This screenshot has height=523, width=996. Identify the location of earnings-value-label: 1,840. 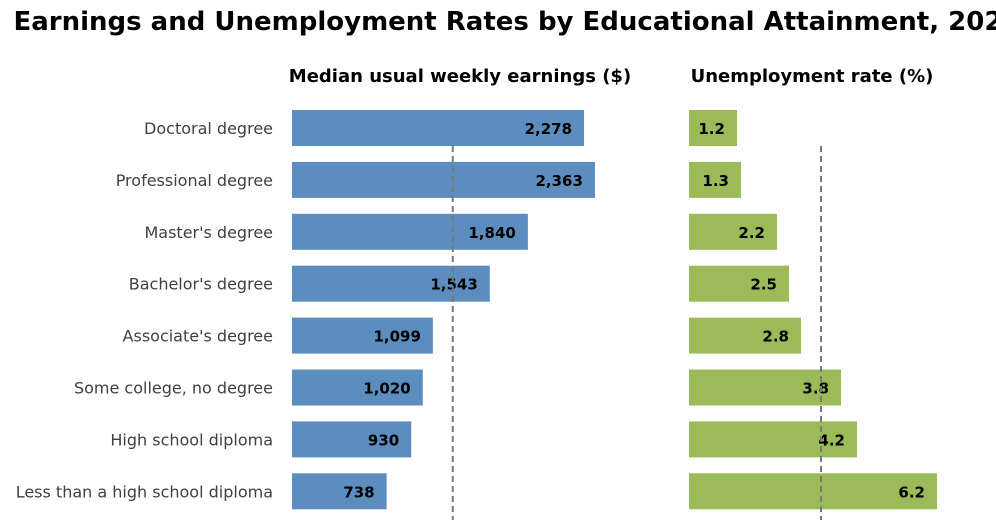
(491, 233).